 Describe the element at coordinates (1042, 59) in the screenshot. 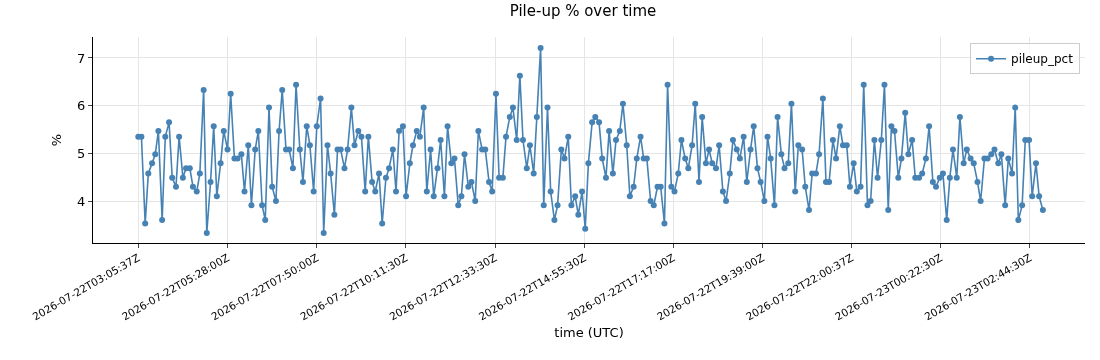

I see `legend-label: pileup_pct` at that location.